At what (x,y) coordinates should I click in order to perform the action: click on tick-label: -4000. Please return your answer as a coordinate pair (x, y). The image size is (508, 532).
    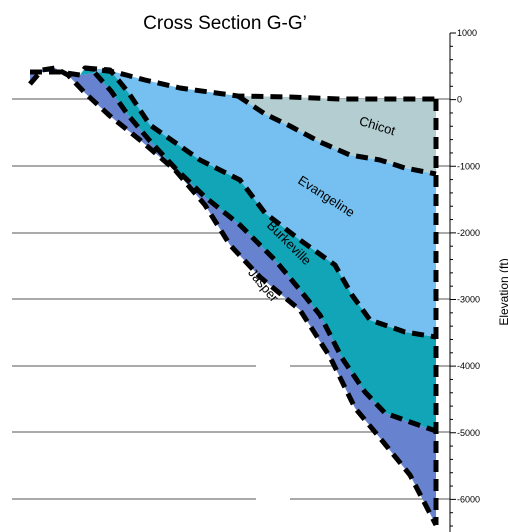
    Looking at the image, I should click on (468, 366).